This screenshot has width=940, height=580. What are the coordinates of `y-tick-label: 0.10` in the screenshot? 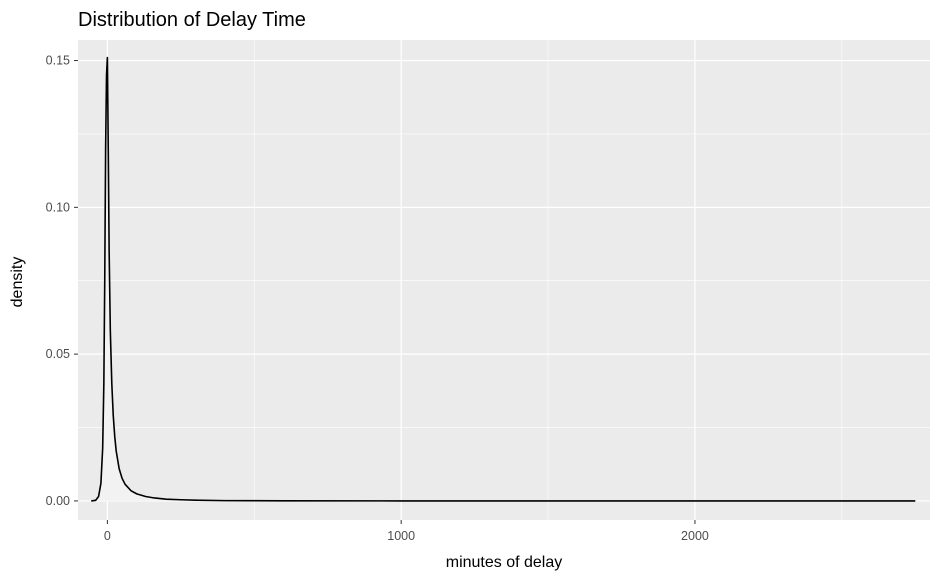 It's located at (58, 207).